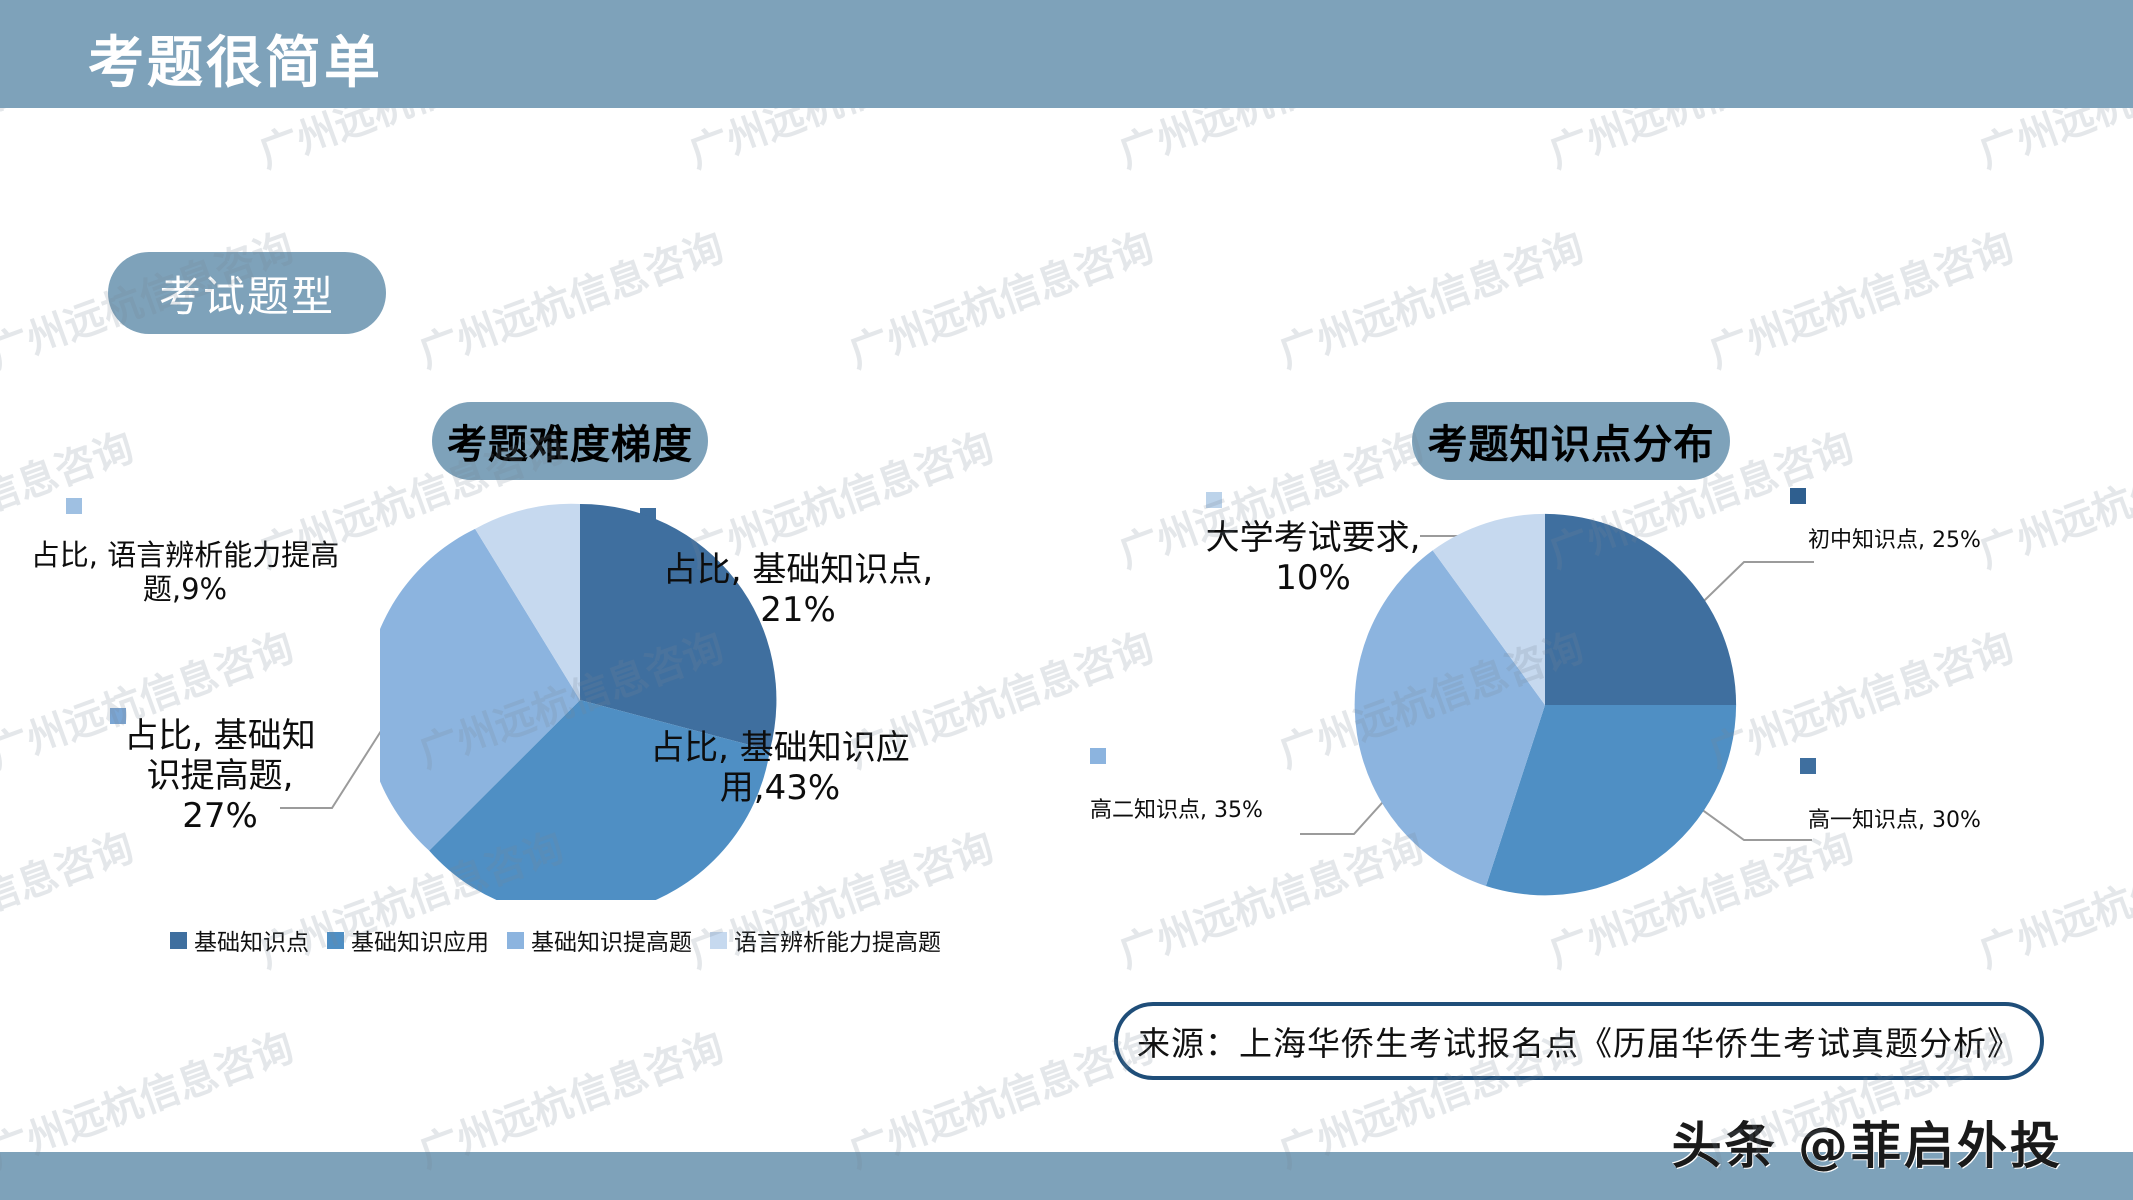 This screenshot has height=1200, width=2133. Describe the element at coordinates (570, 445) in the screenshot. I see `chart-title-difficulty-label: 考题难度梯度` at that location.